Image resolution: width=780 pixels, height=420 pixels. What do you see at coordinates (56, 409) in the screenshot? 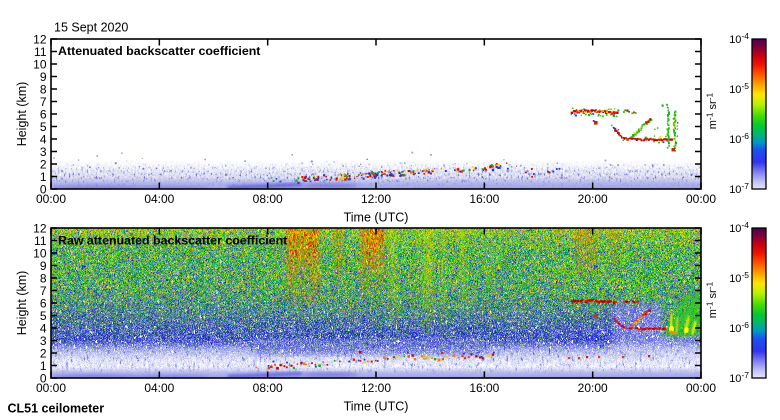
I see `svg-text: CL51 ceilometer` at bounding box center [56, 409].